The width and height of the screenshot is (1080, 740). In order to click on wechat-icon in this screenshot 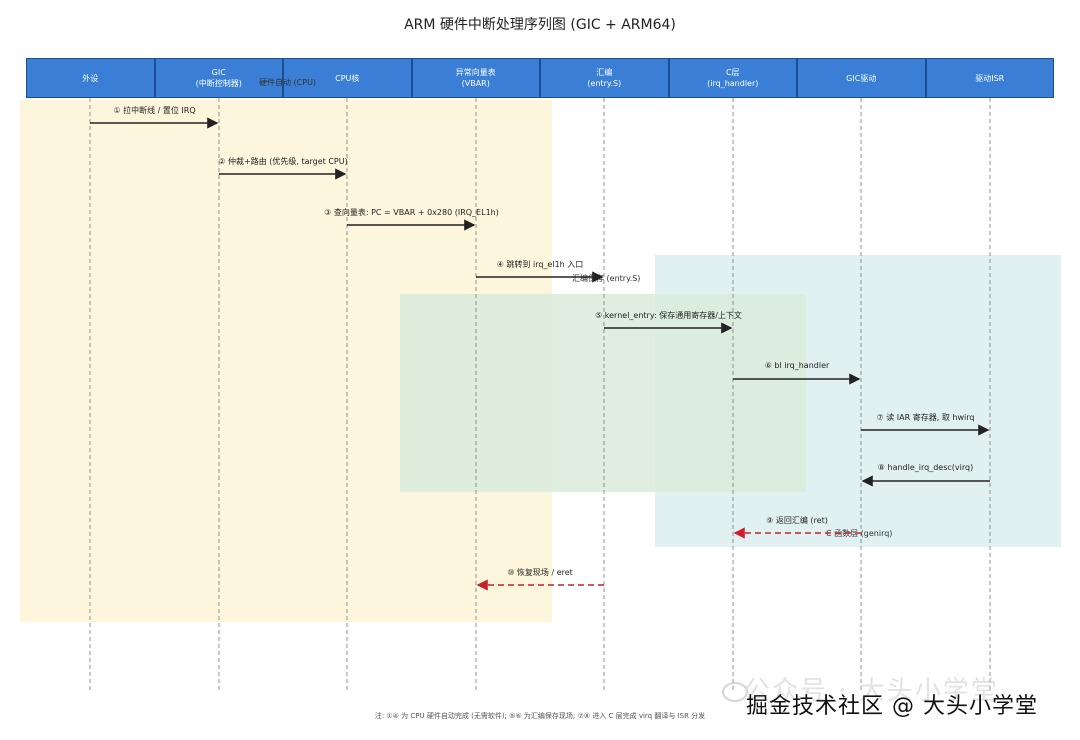, I will do `click(735, 692)`.